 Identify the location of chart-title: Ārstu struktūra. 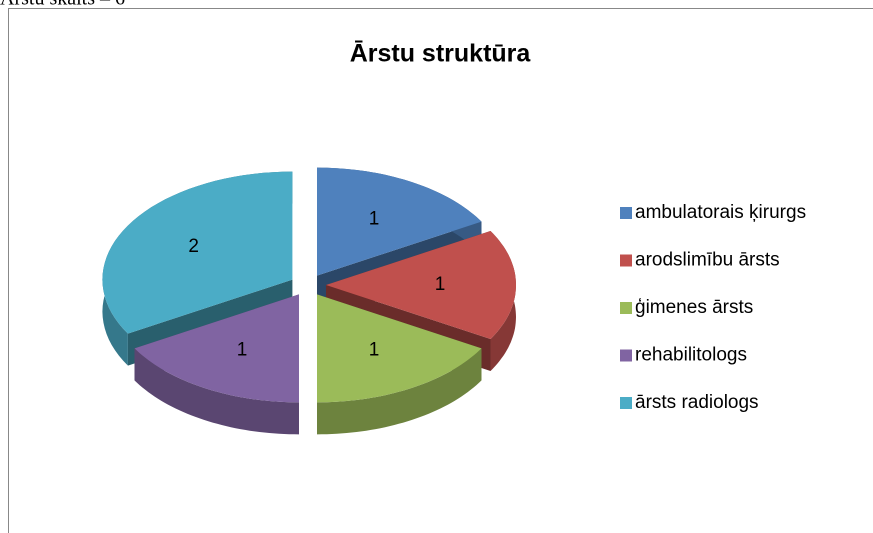
(441, 54).